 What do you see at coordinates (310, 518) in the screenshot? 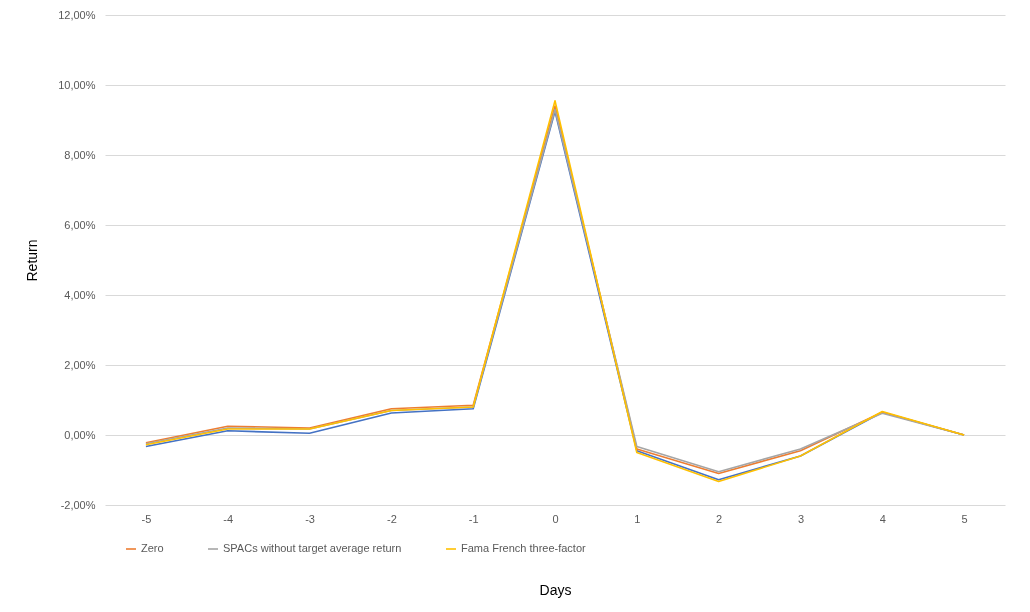
I see `x-tick-label: -3` at bounding box center [310, 518].